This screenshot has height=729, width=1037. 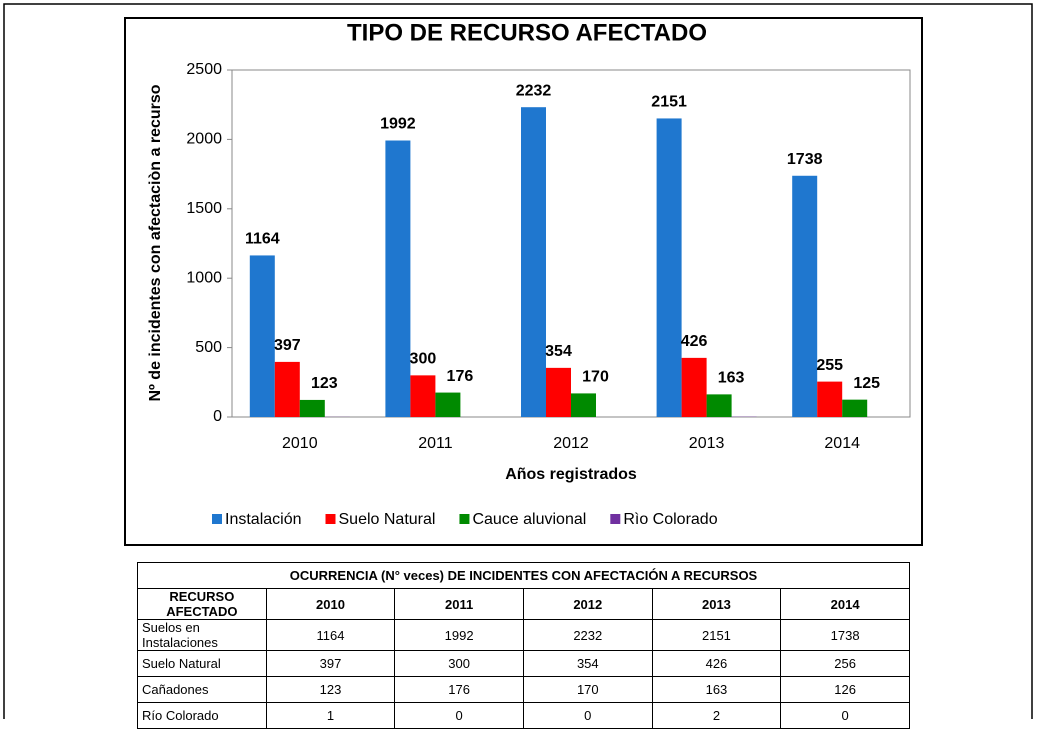 I want to click on data-label: 123, so click(x=324, y=383).